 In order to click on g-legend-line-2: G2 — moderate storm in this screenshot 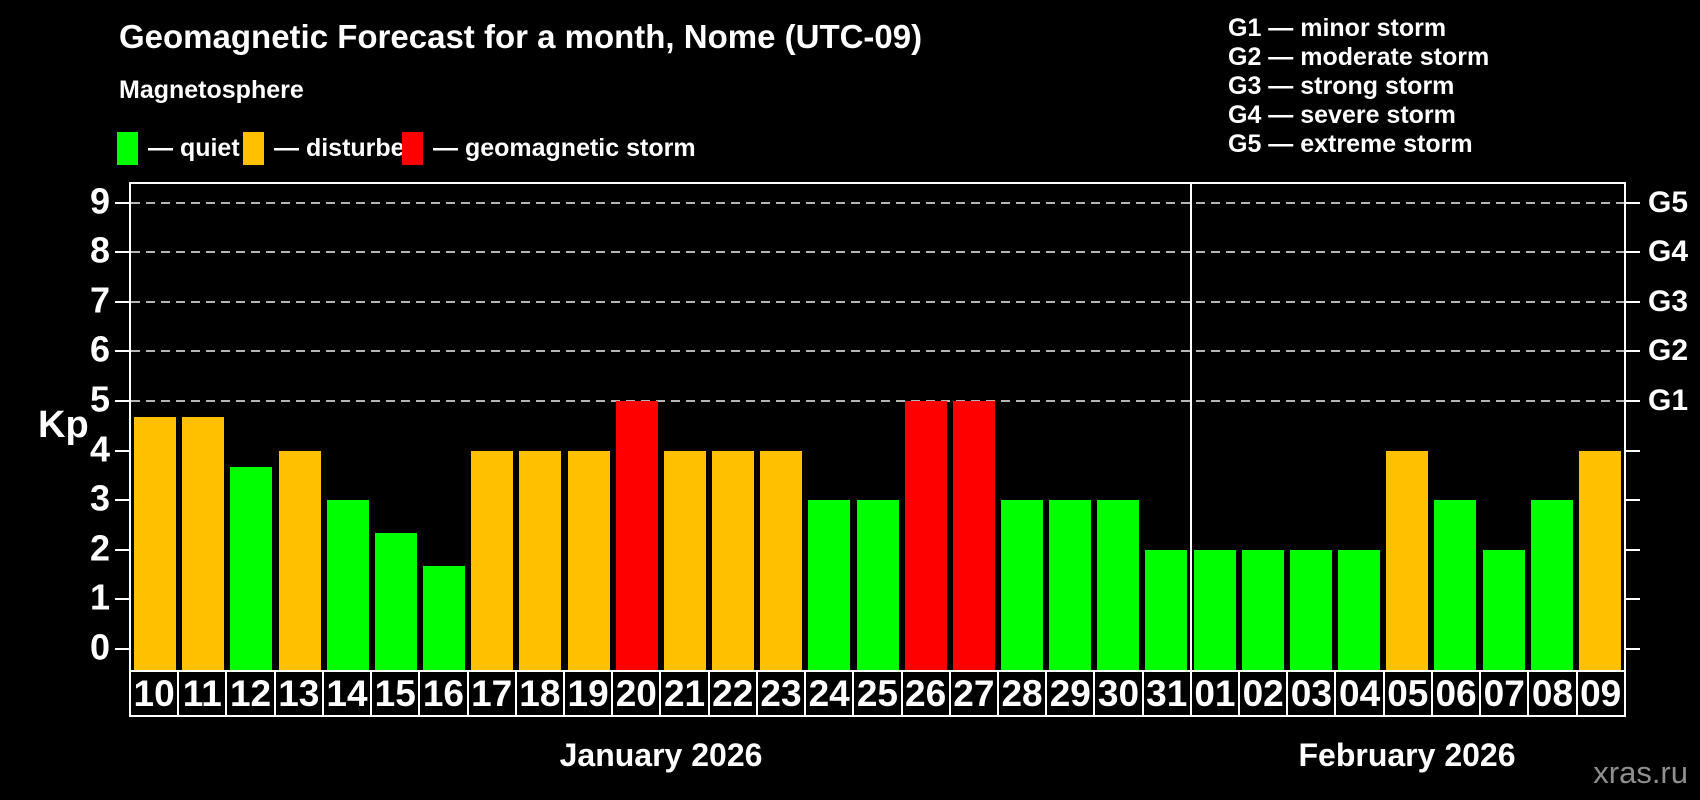, I will do `click(1359, 57)`.